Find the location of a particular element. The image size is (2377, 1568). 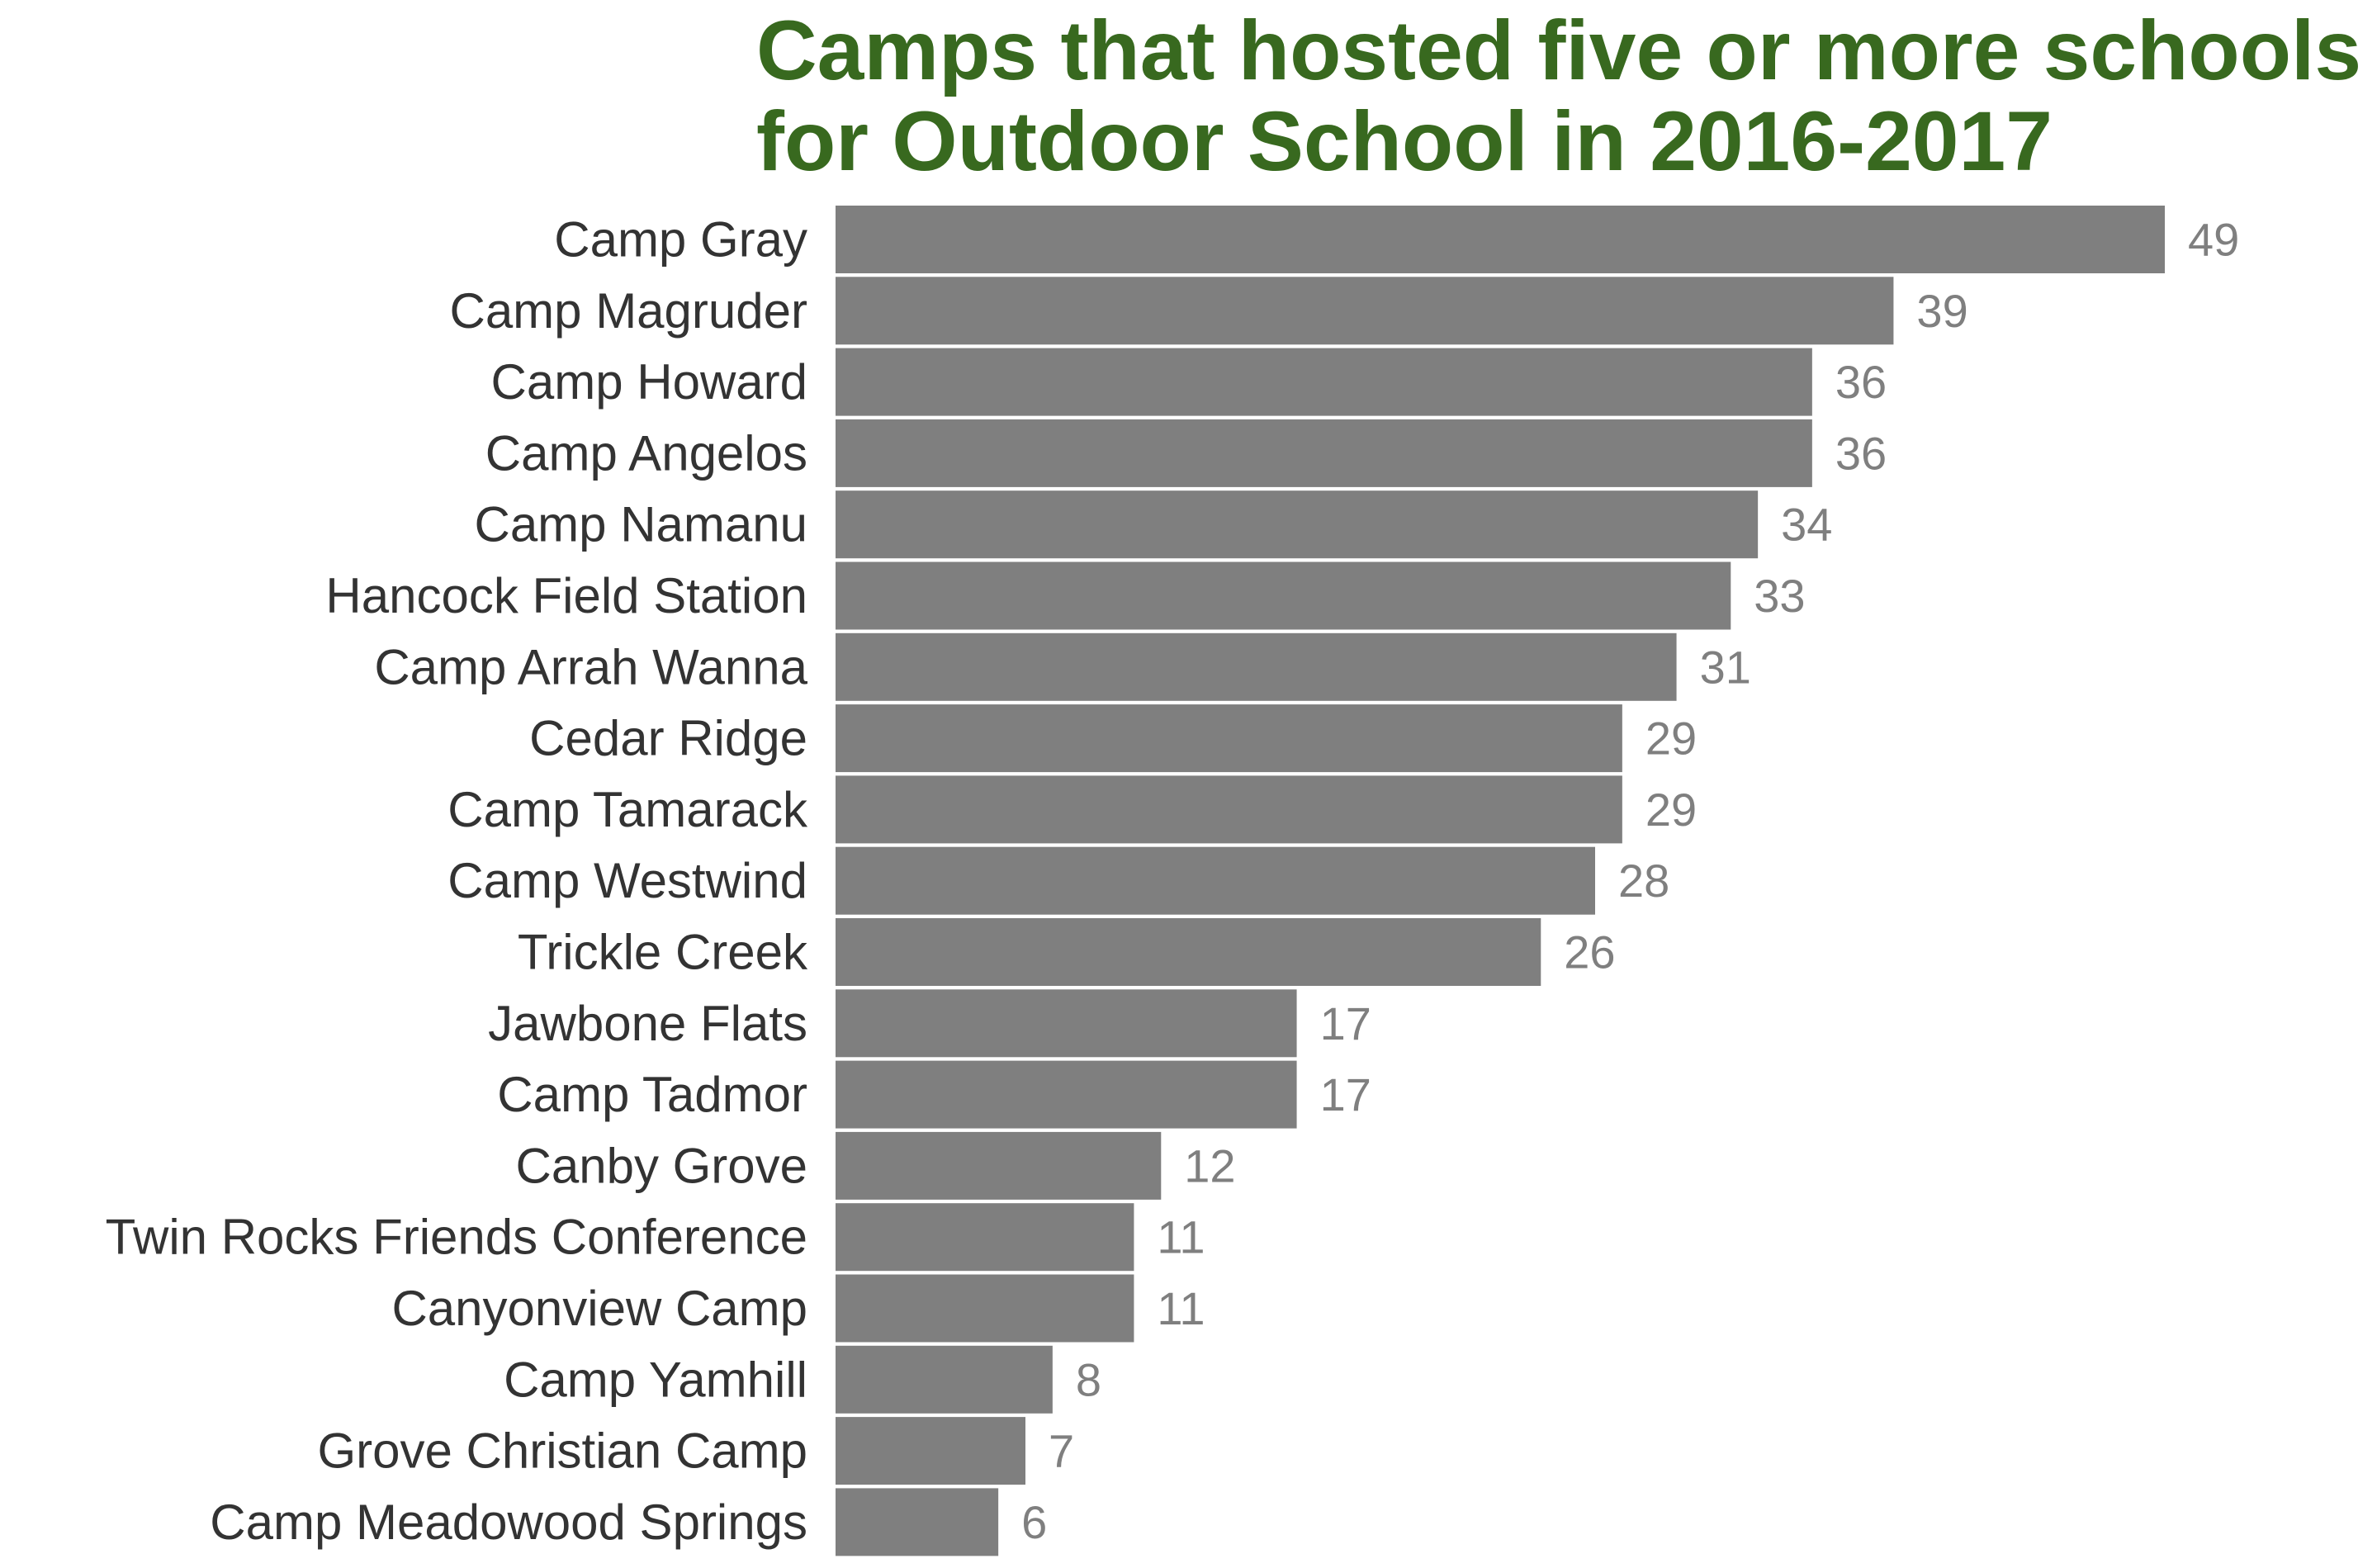

bar-row: Camp Westwind 28 is located at coordinates (1058, 880).